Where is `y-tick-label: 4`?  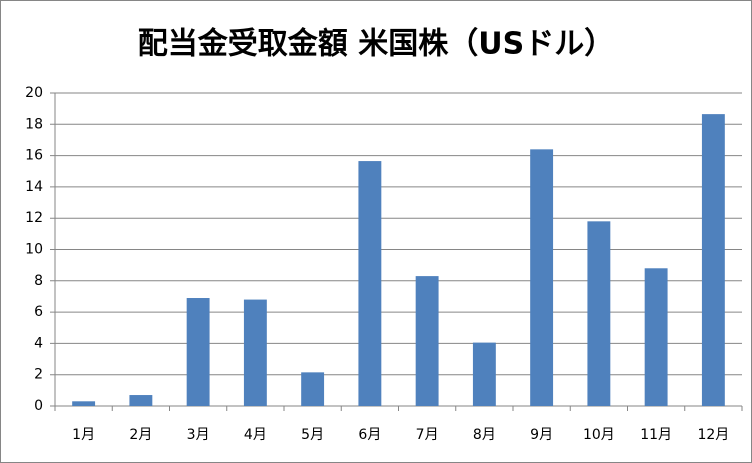
y-tick-label: 4 is located at coordinates (38, 343).